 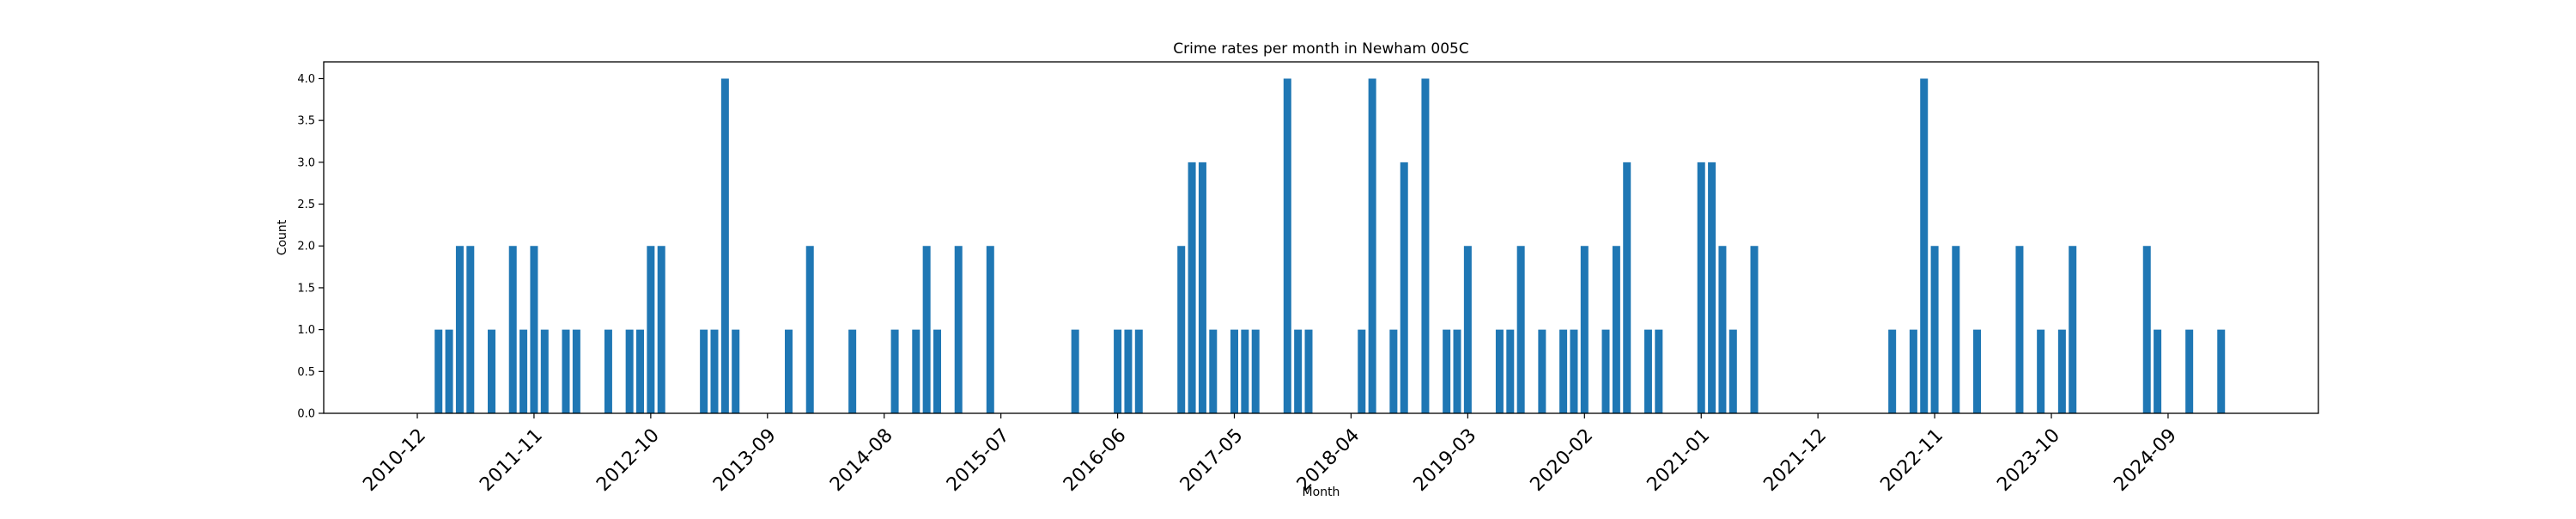 What do you see at coordinates (979, 460) in the screenshot?
I see `x-tick-label: 2015-07` at bounding box center [979, 460].